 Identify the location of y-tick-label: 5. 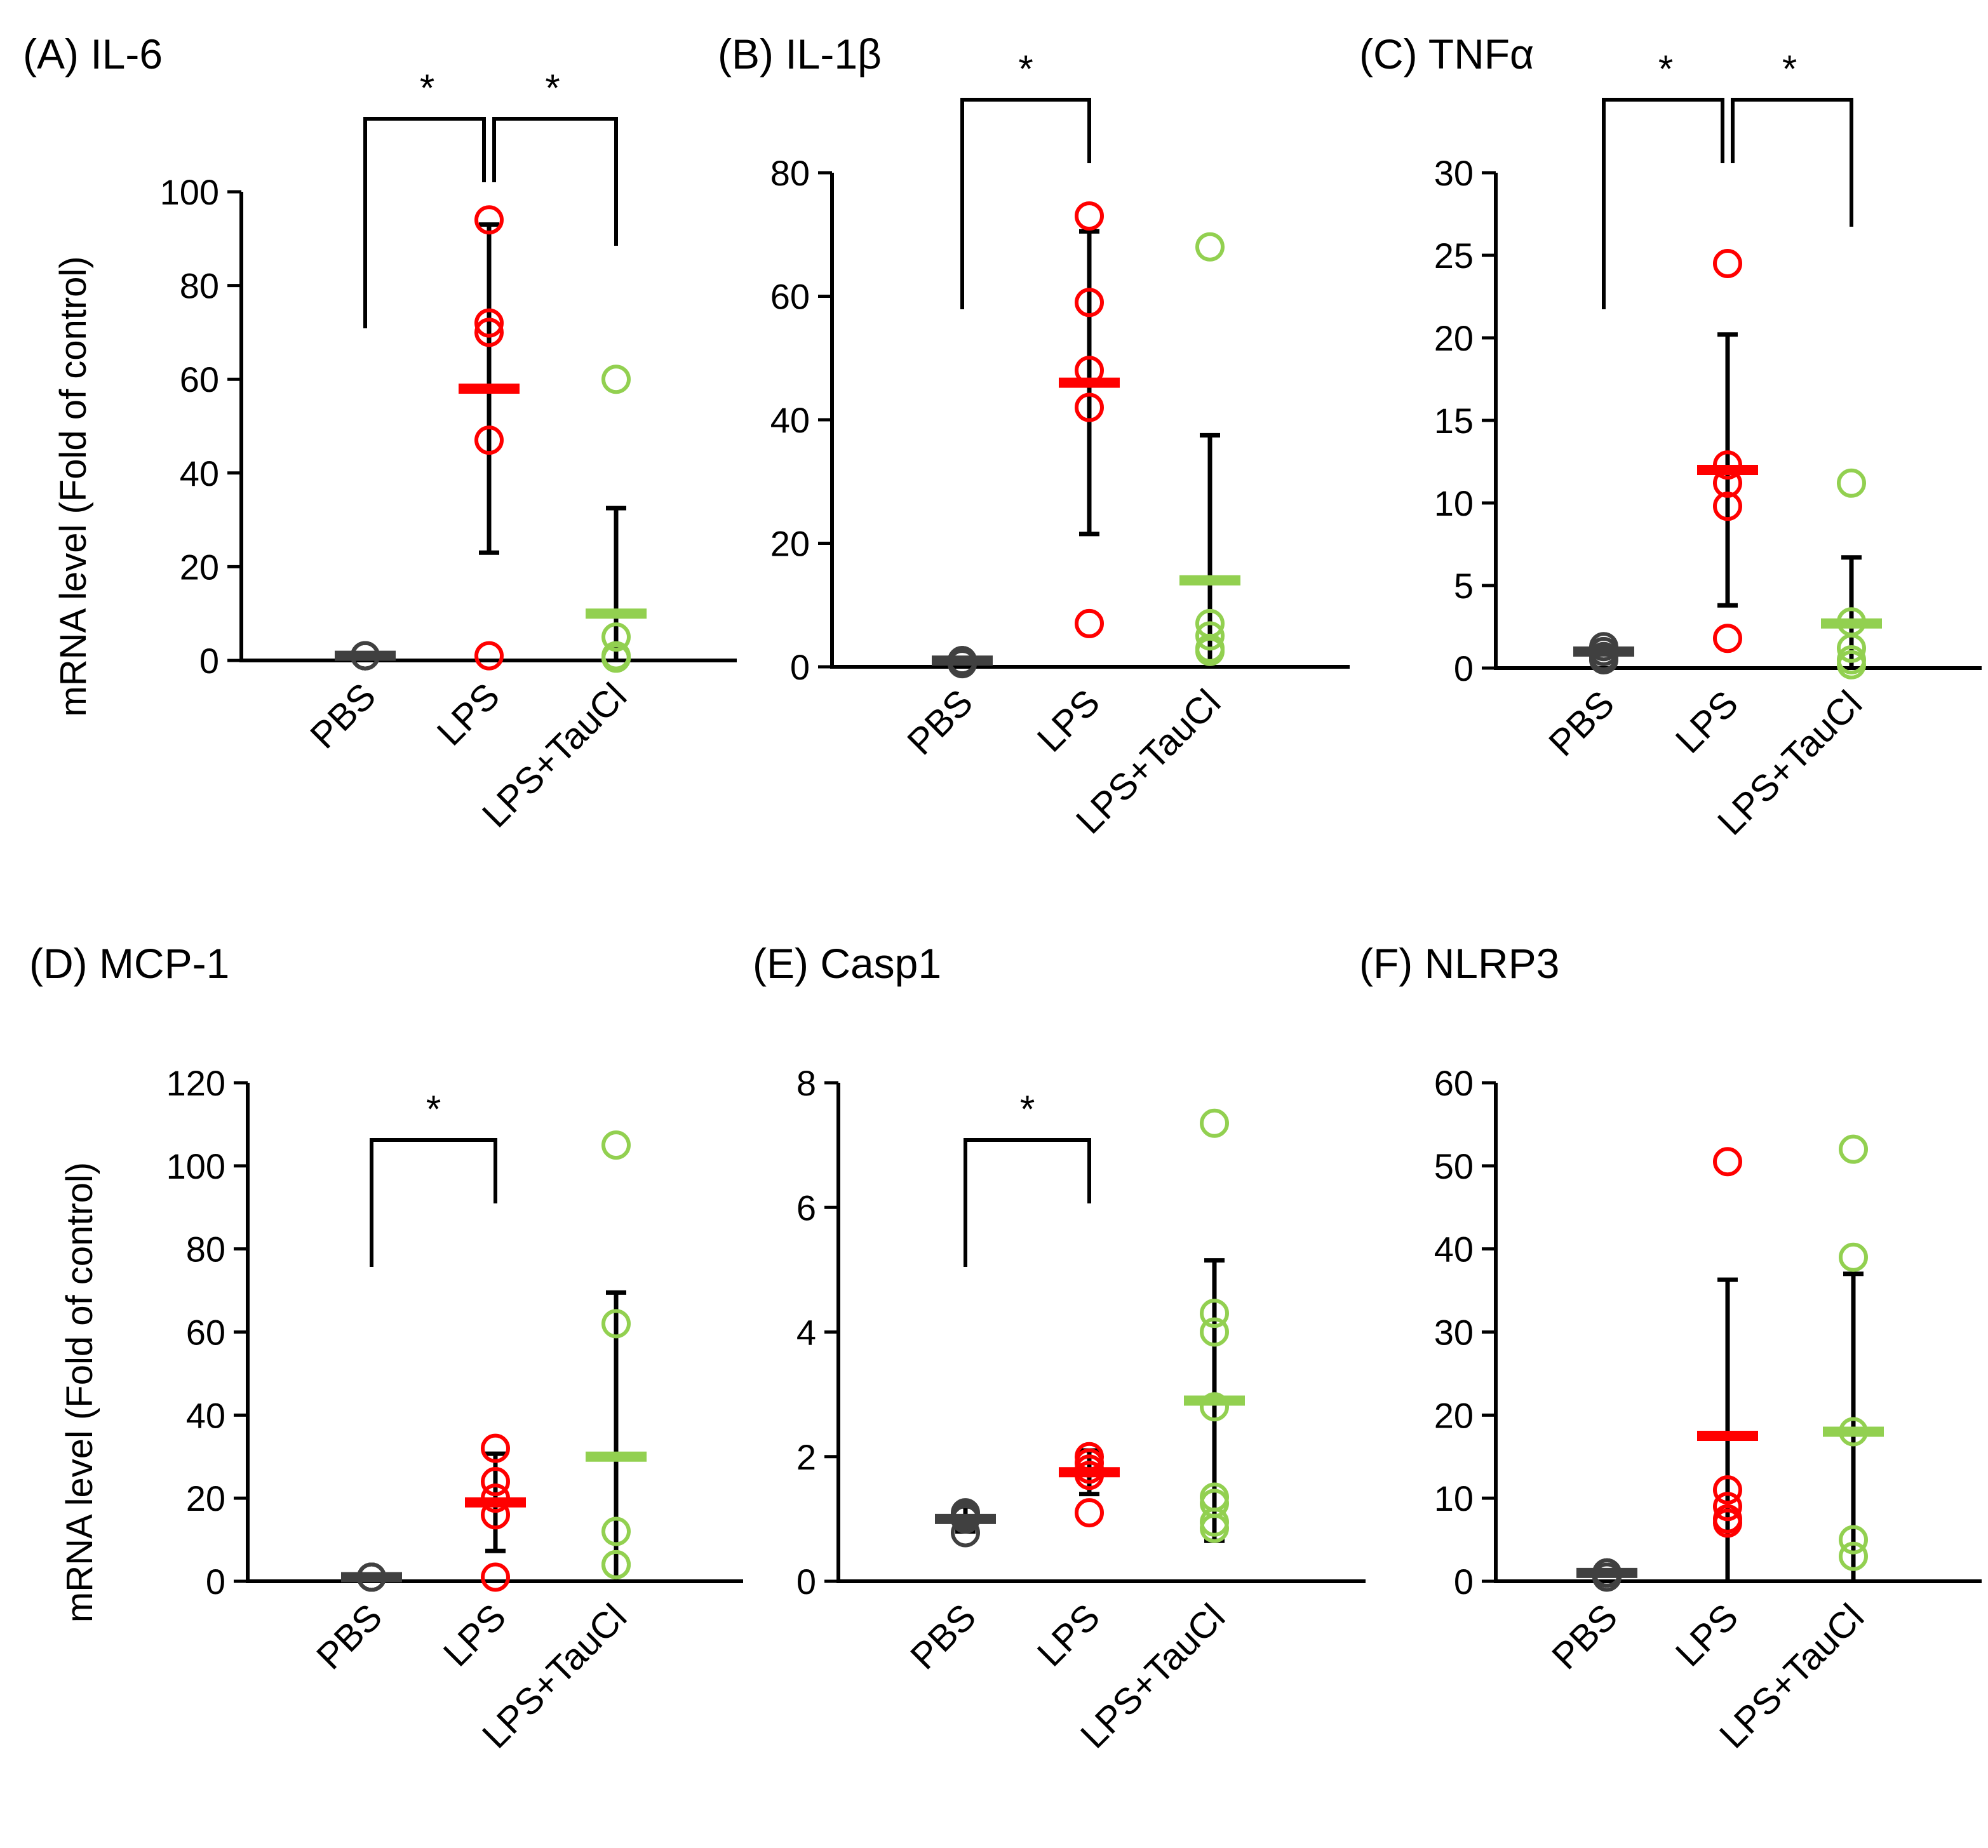
(1464, 586).